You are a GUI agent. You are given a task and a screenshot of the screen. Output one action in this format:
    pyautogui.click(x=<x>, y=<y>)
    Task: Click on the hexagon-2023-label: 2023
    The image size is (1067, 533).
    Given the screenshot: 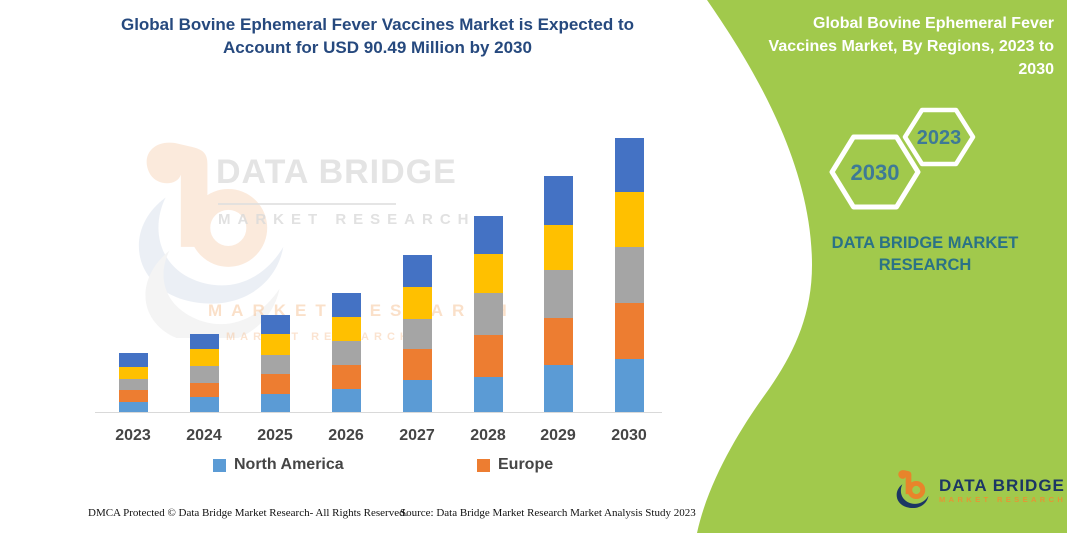 What is the action you would take?
    pyautogui.click(x=939, y=138)
    